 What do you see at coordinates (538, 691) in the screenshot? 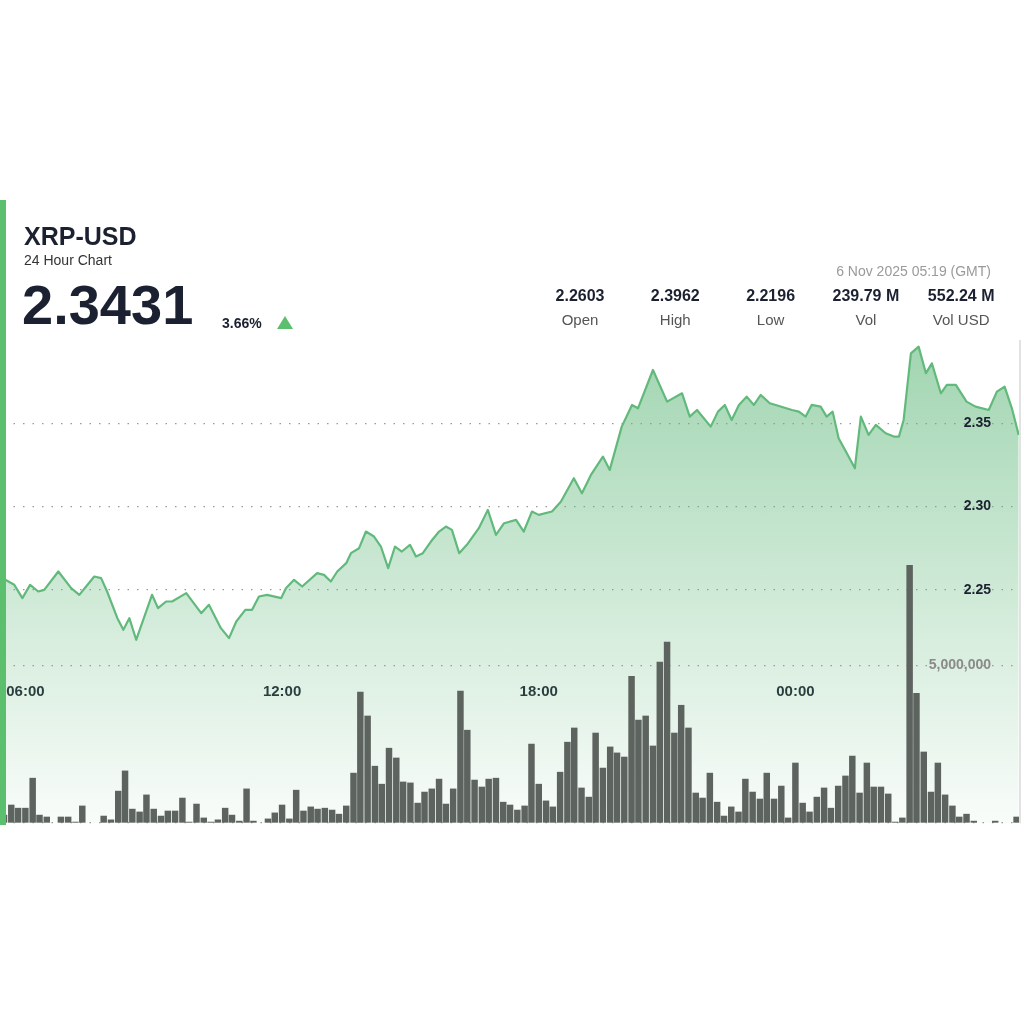
I see `x-tick-label: 18:00` at bounding box center [538, 691].